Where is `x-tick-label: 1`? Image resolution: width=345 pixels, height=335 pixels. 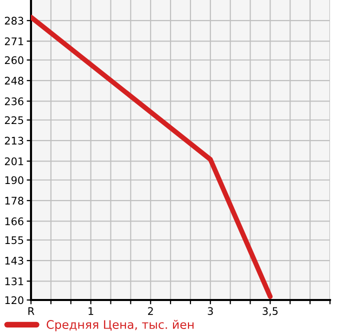 x-tick-label: 1 is located at coordinates (91, 311).